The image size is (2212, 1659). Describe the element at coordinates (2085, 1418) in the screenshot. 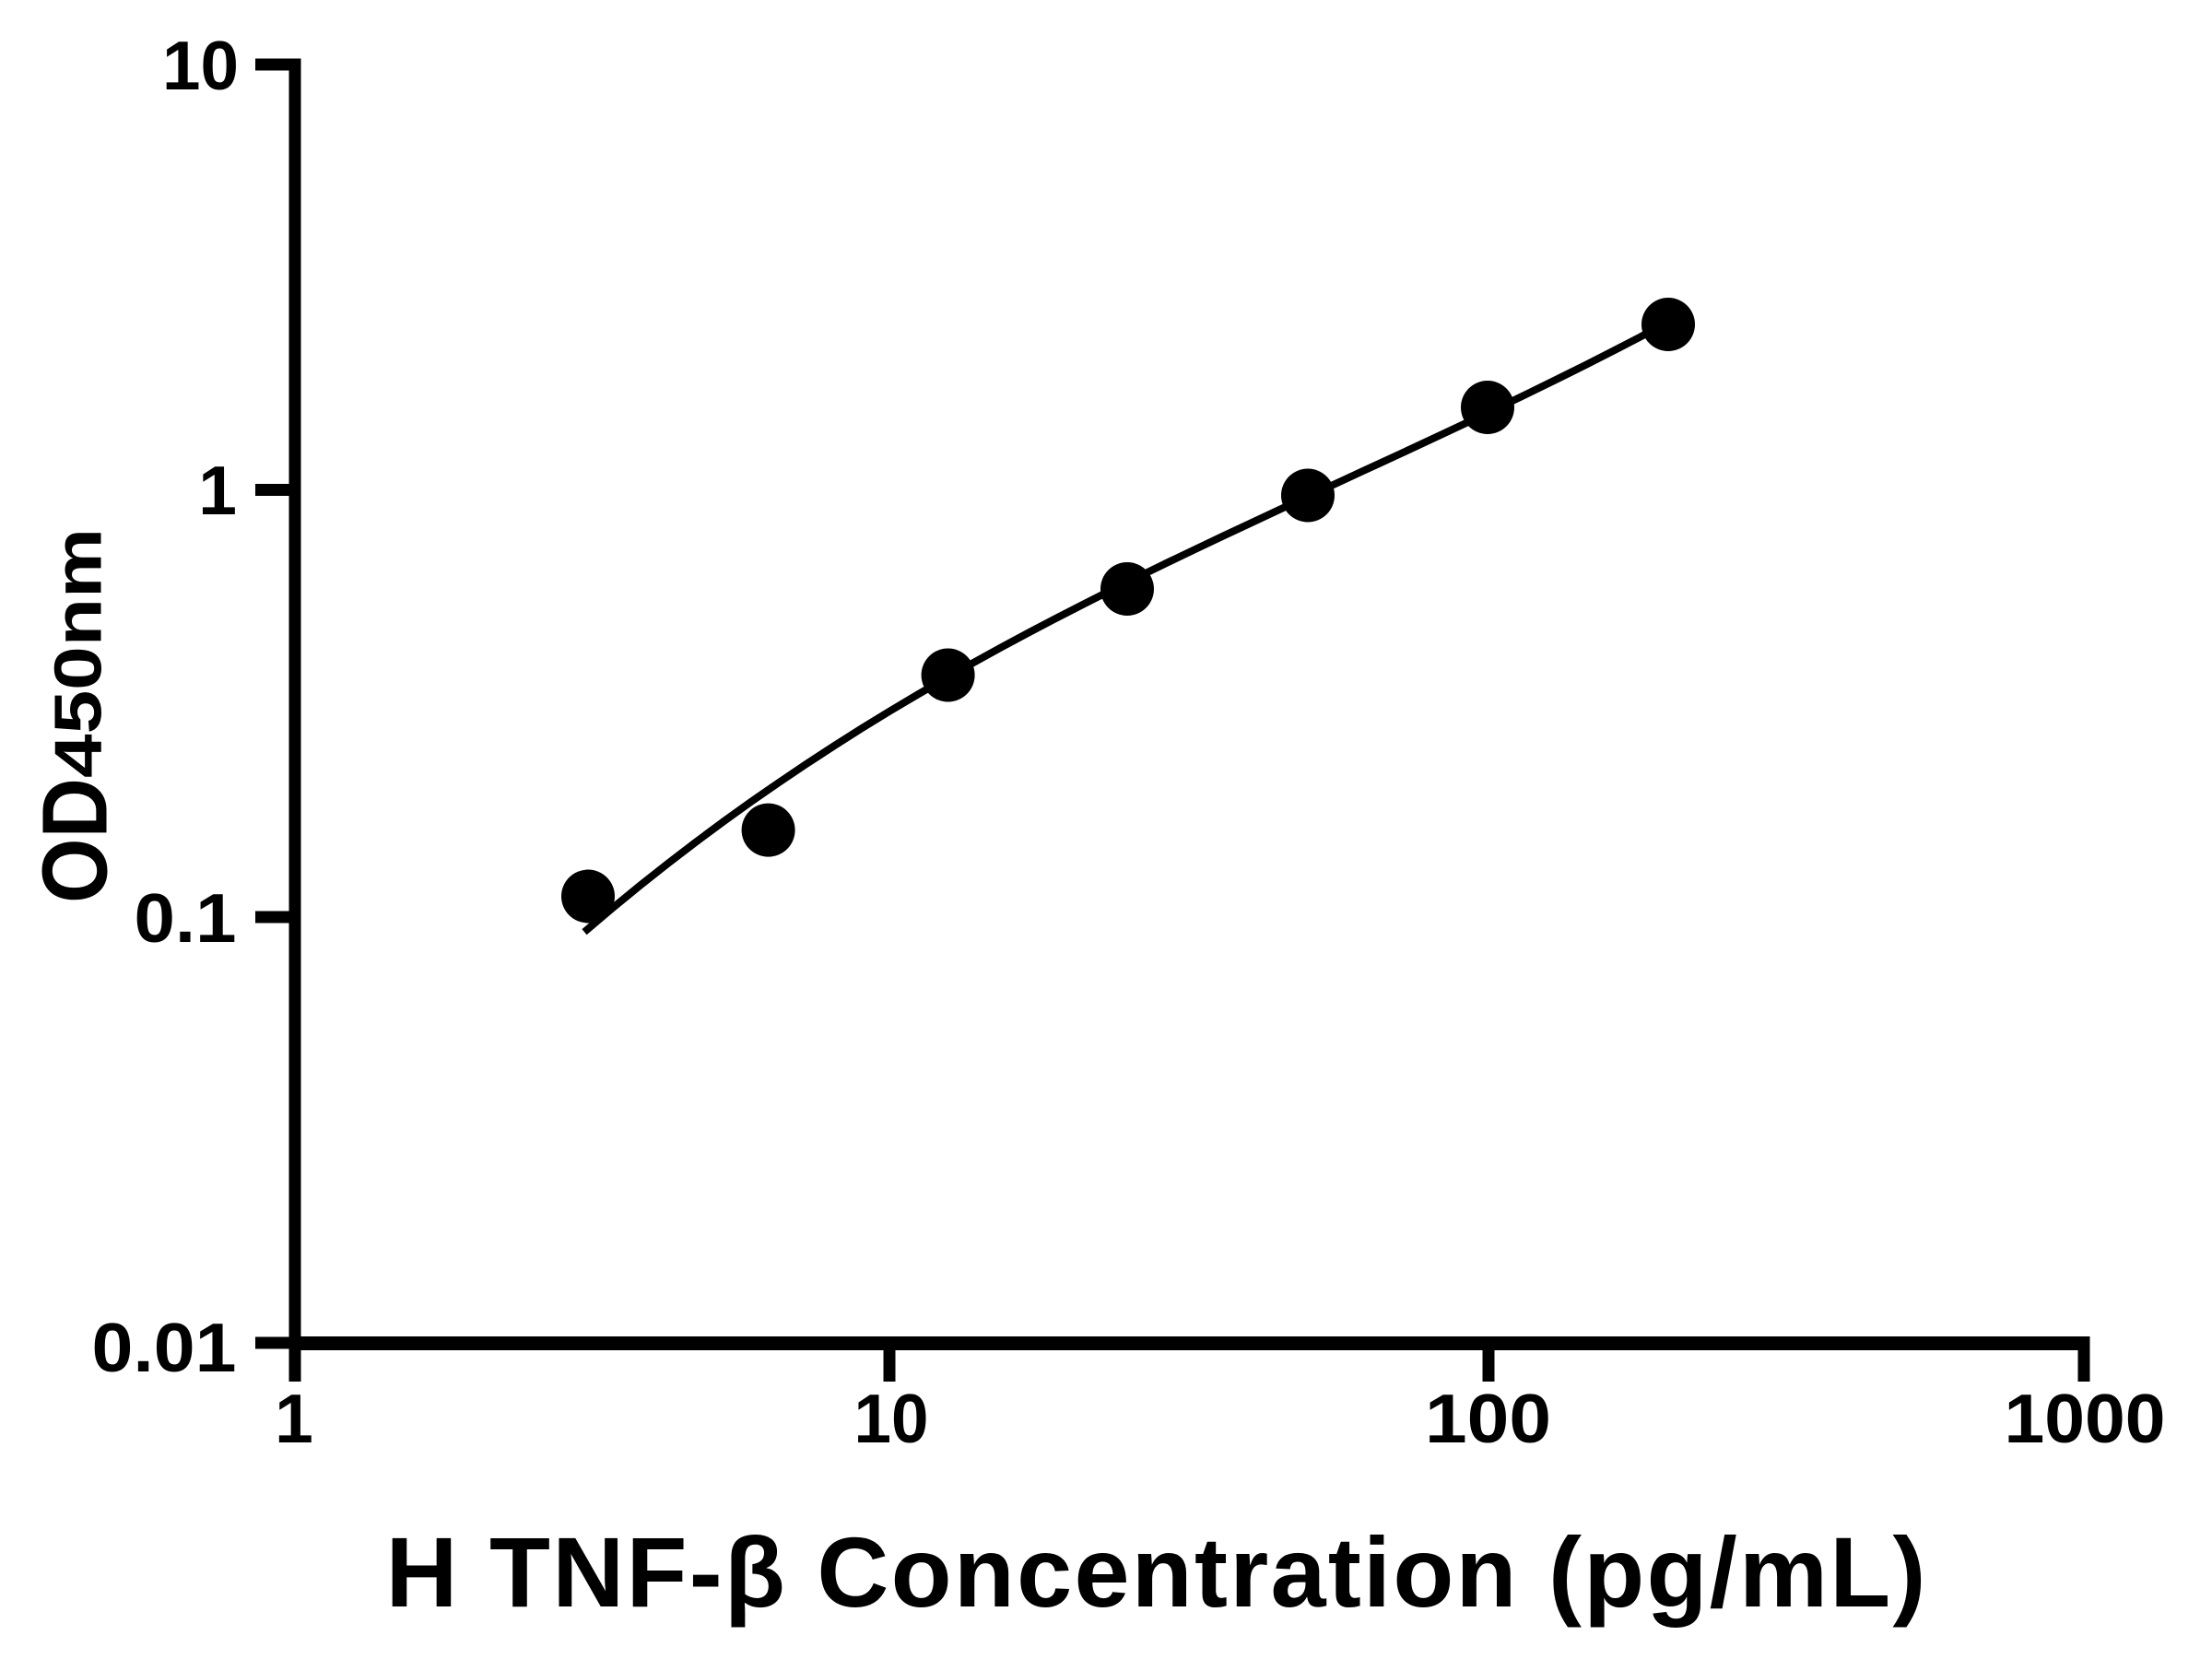

I see `svg-text: 1000` at that location.